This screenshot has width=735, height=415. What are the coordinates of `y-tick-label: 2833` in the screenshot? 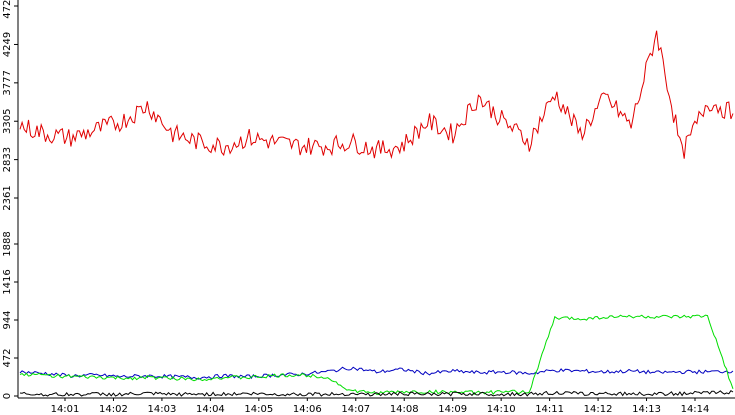 It's located at (7, 159).